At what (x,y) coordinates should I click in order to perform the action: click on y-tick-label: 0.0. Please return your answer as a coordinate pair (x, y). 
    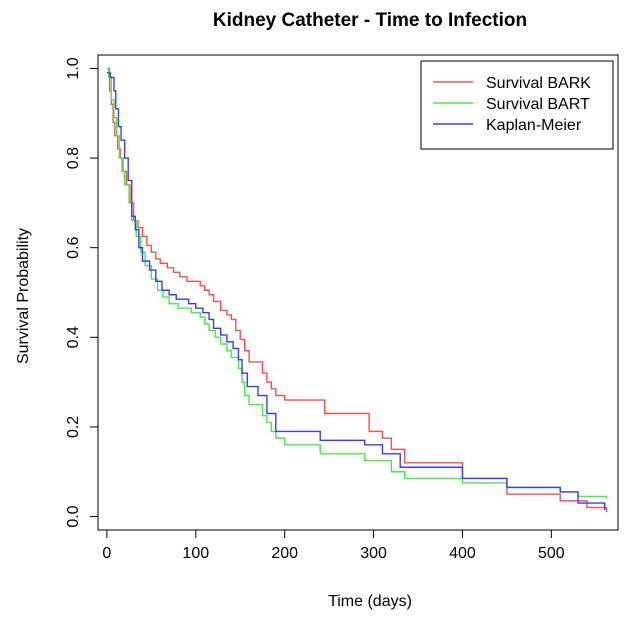
    Looking at the image, I should click on (73, 516).